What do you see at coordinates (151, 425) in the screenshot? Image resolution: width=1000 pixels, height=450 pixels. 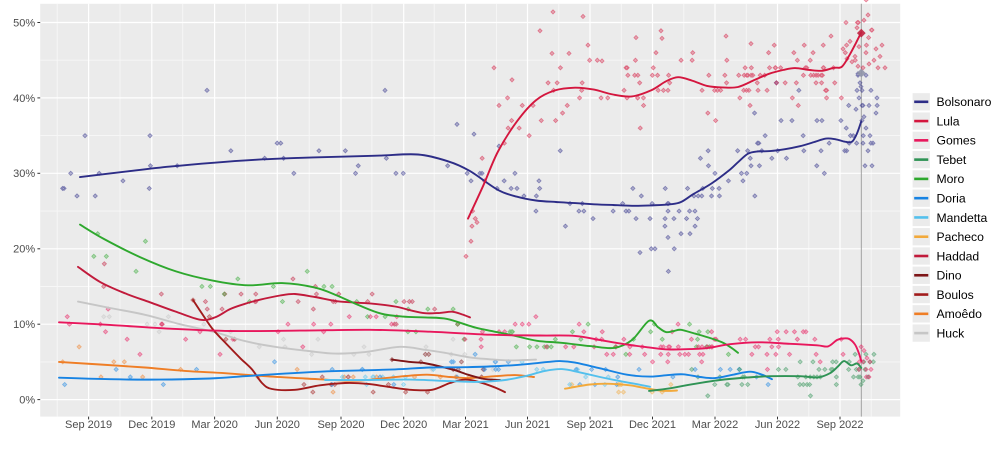 I see `svg-text: Dec 2019` at bounding box center [151, 425].